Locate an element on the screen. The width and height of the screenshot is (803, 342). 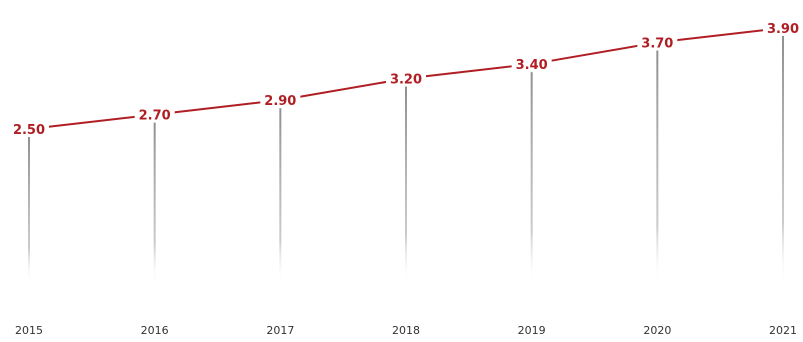
x-tick-label: 2017 is located at coordinates (280, 330).